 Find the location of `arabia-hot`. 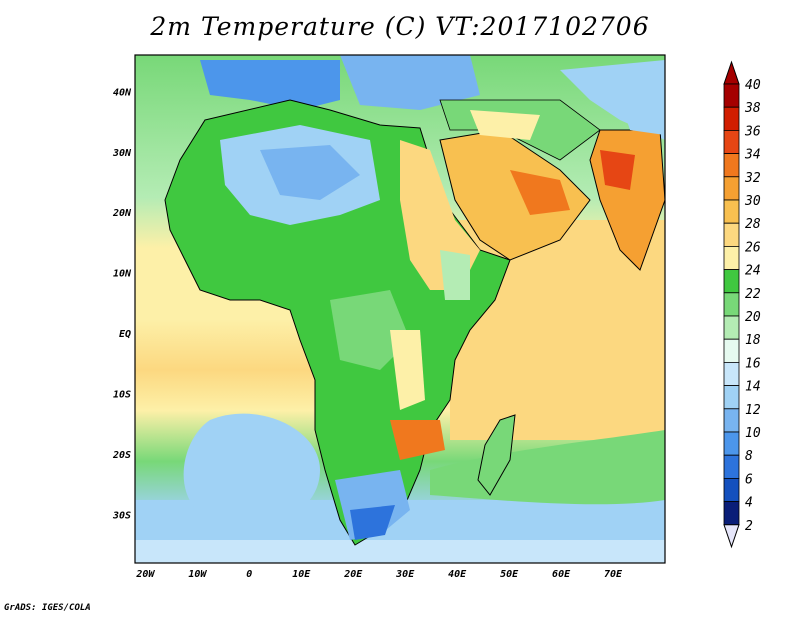

arabia-hot is located at coordinates (540, 192).